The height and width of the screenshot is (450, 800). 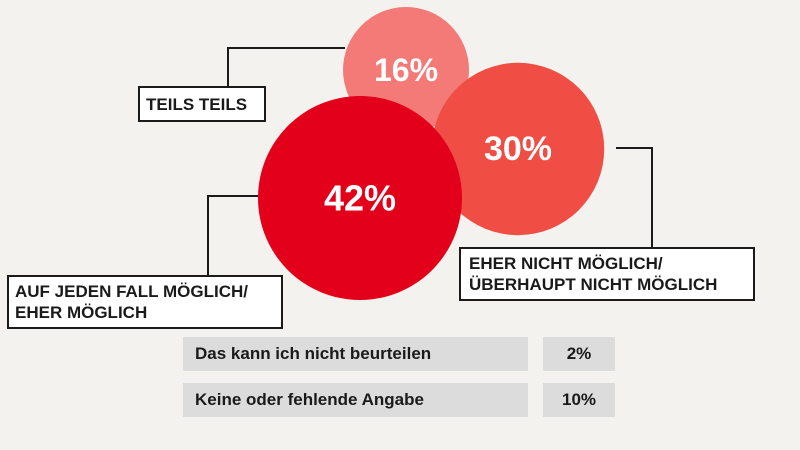 What do you see at coordinates (81, 312) in the screenshot?
I see `callout-auf-line-2: EHER MÖGLICH` at bounding box center [81, 312].